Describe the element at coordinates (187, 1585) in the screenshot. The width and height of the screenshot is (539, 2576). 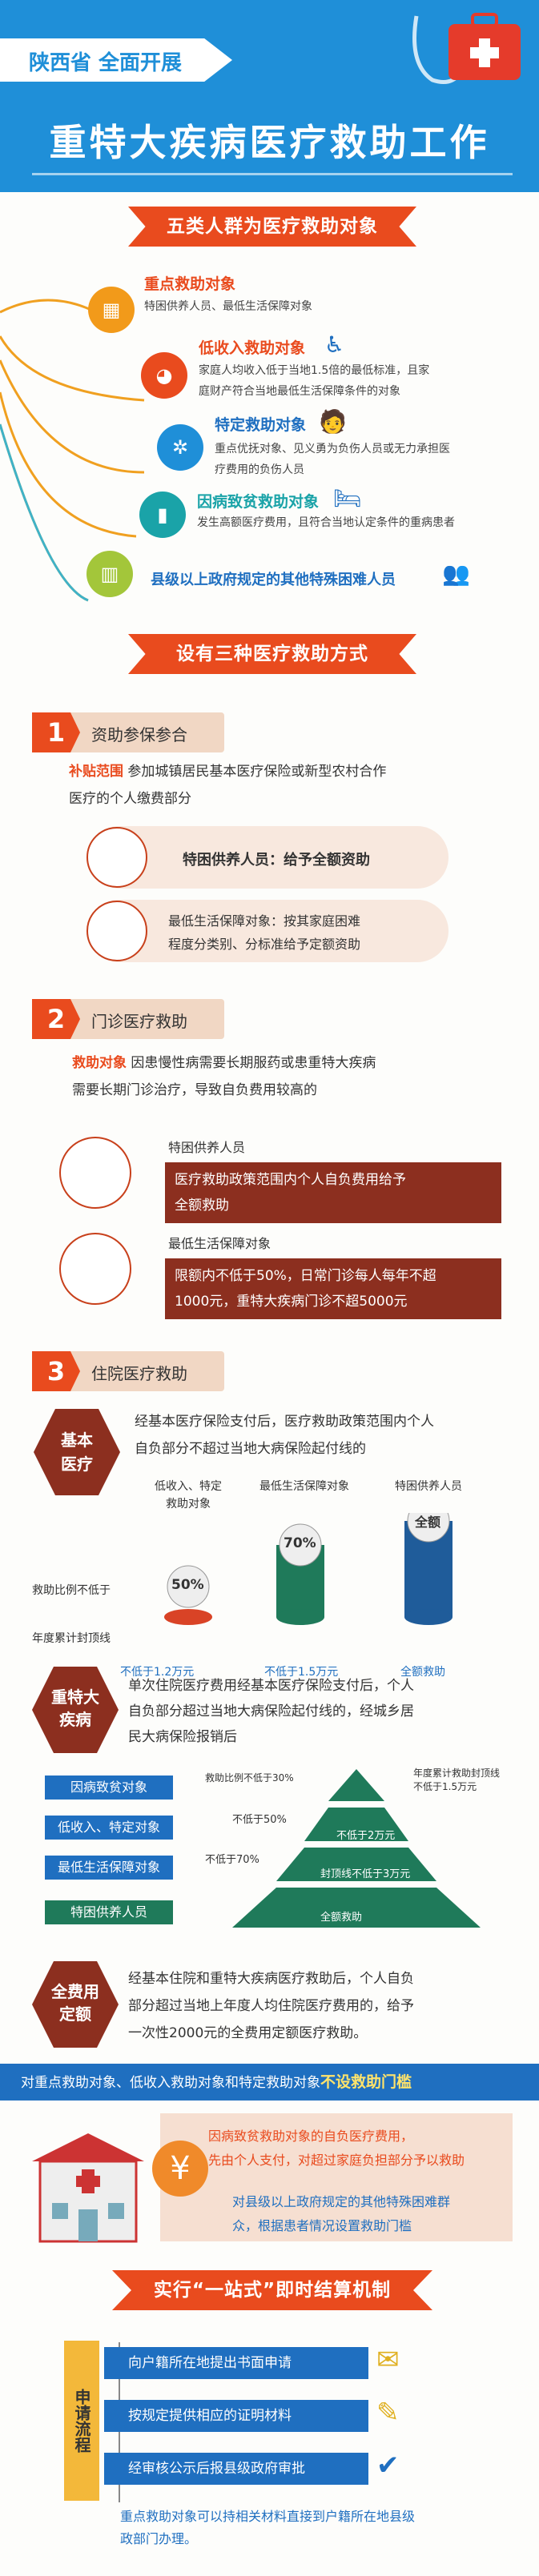
I see `pct-label: 50%` at that location.